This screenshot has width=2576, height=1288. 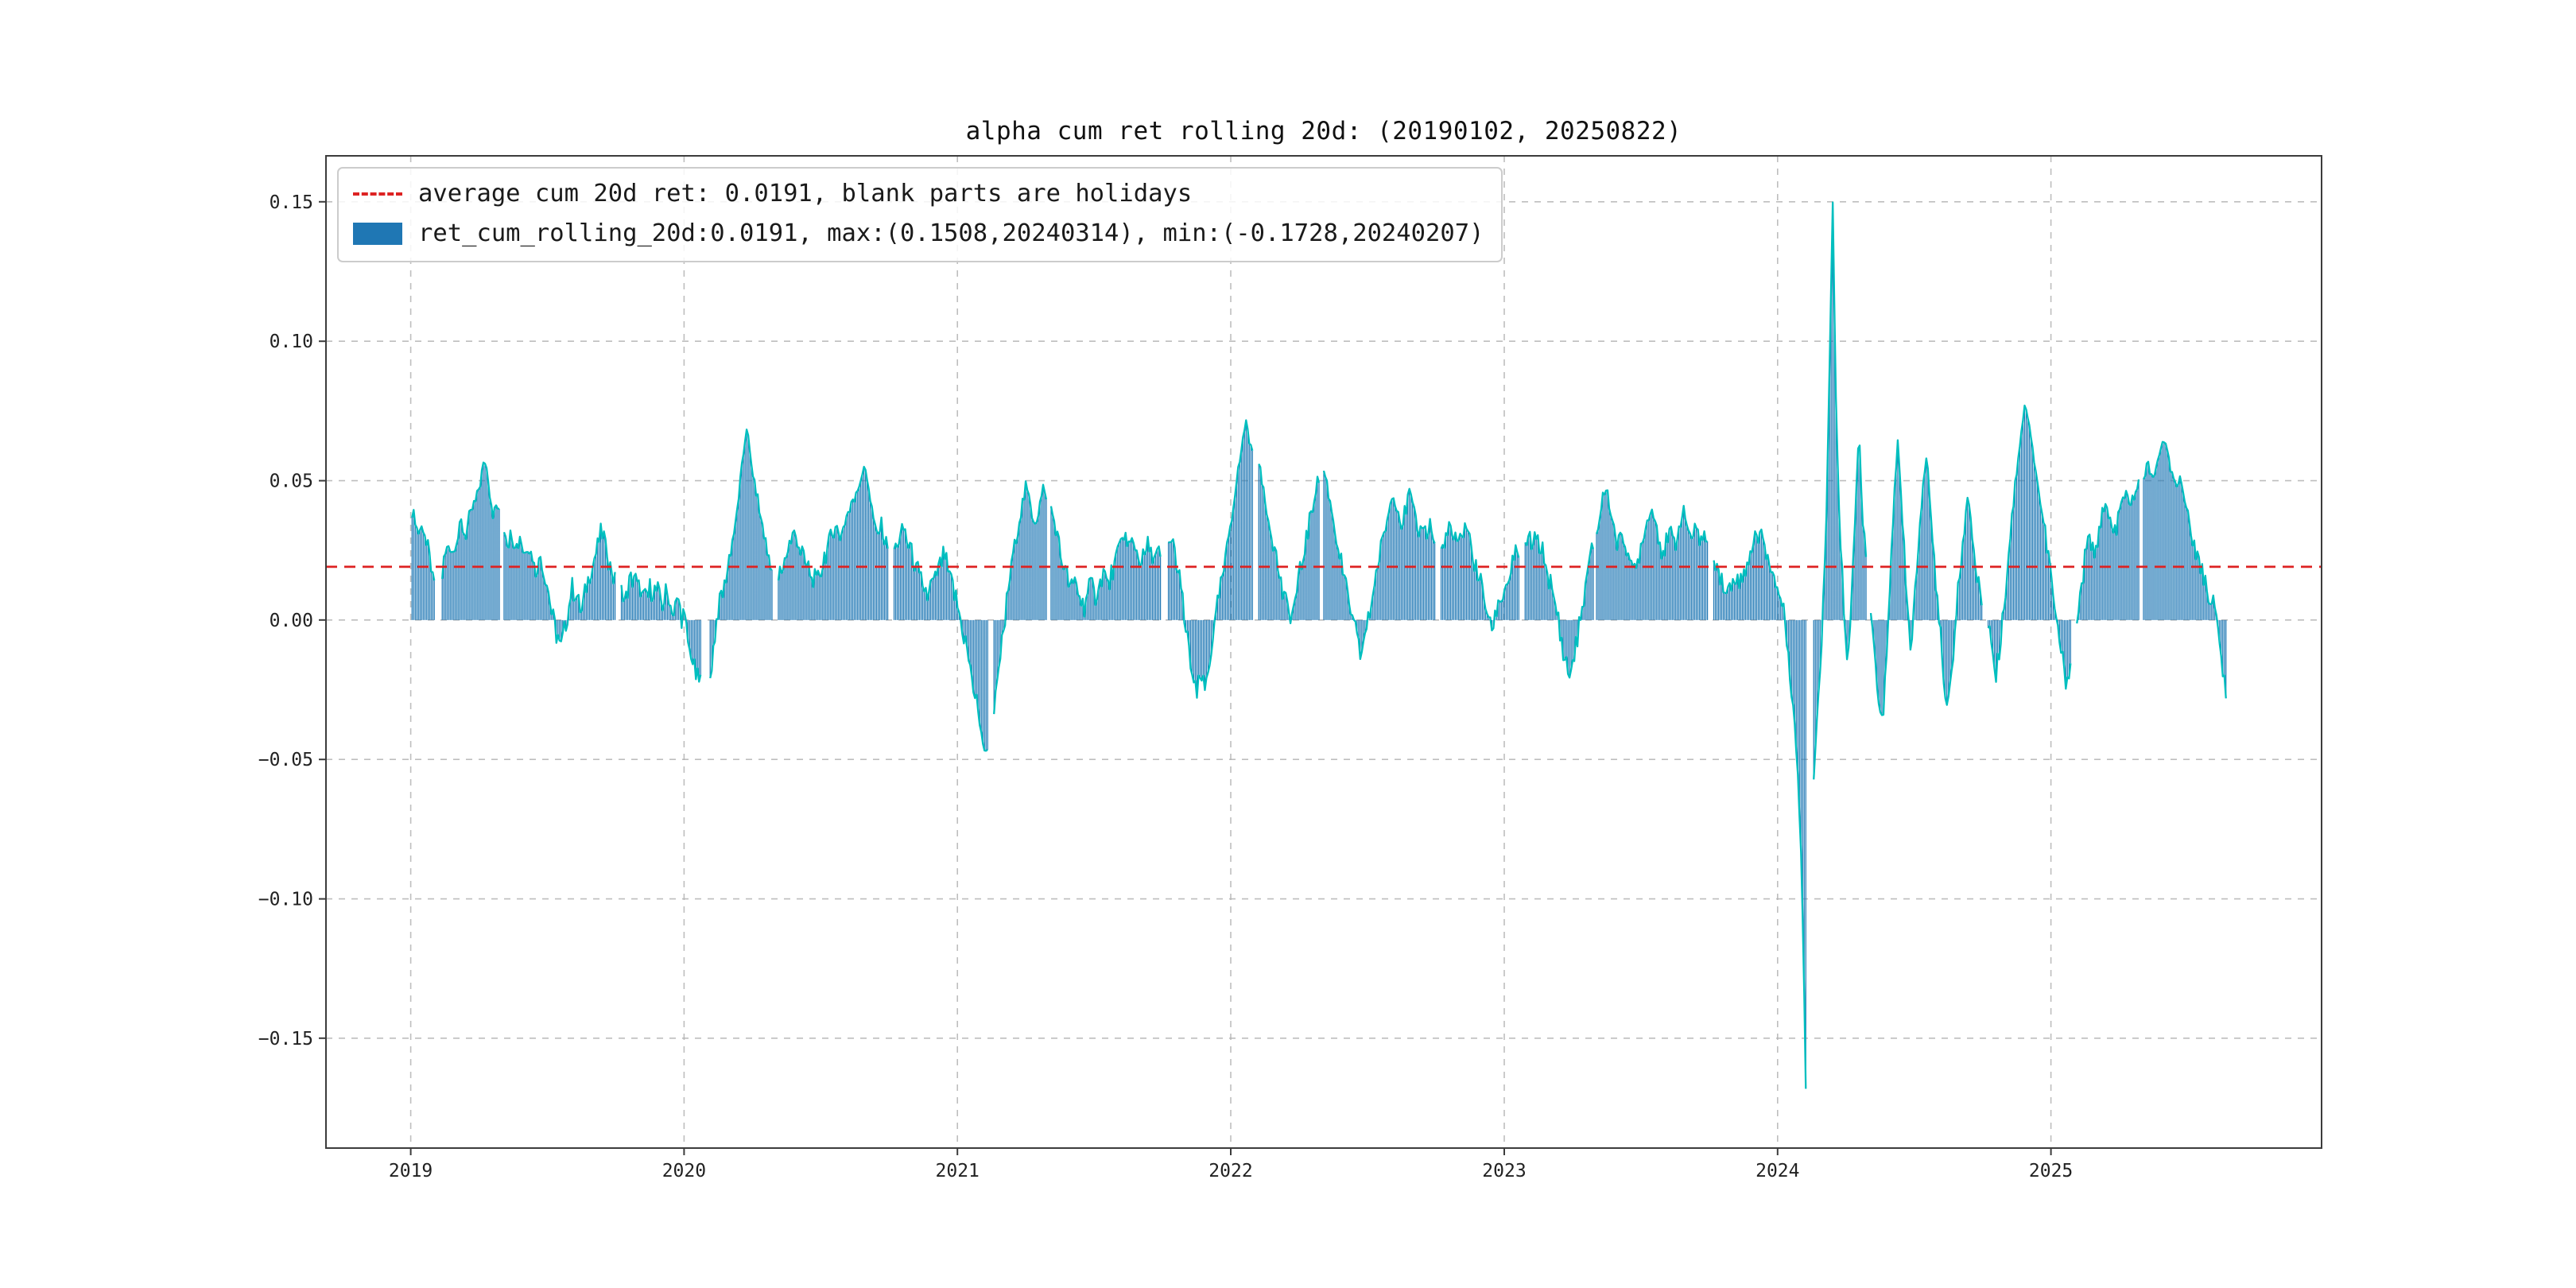 I want to click on svg-text: 2021, so click(x=958, y=1171).